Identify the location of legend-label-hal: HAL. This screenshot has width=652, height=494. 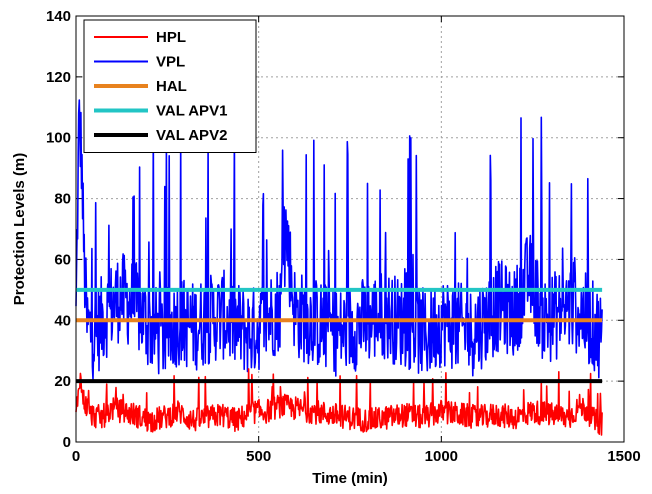
(171, 86).